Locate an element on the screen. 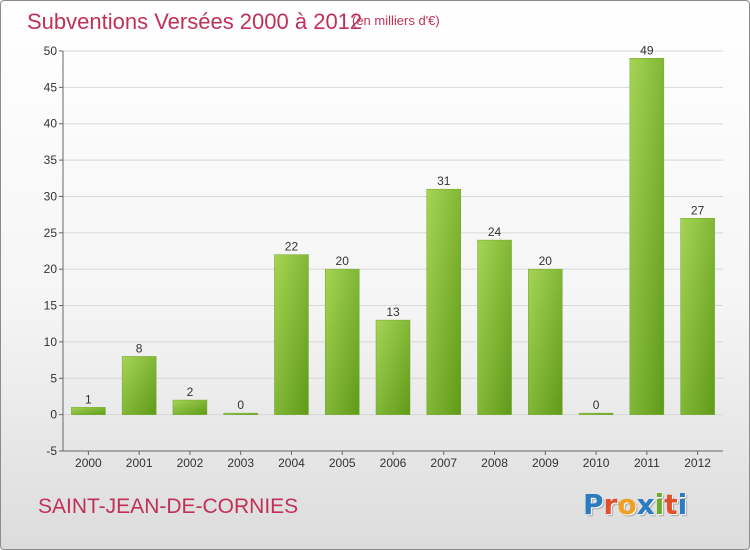  x-tick-label: 2010 is located at coordinates (596, 463).